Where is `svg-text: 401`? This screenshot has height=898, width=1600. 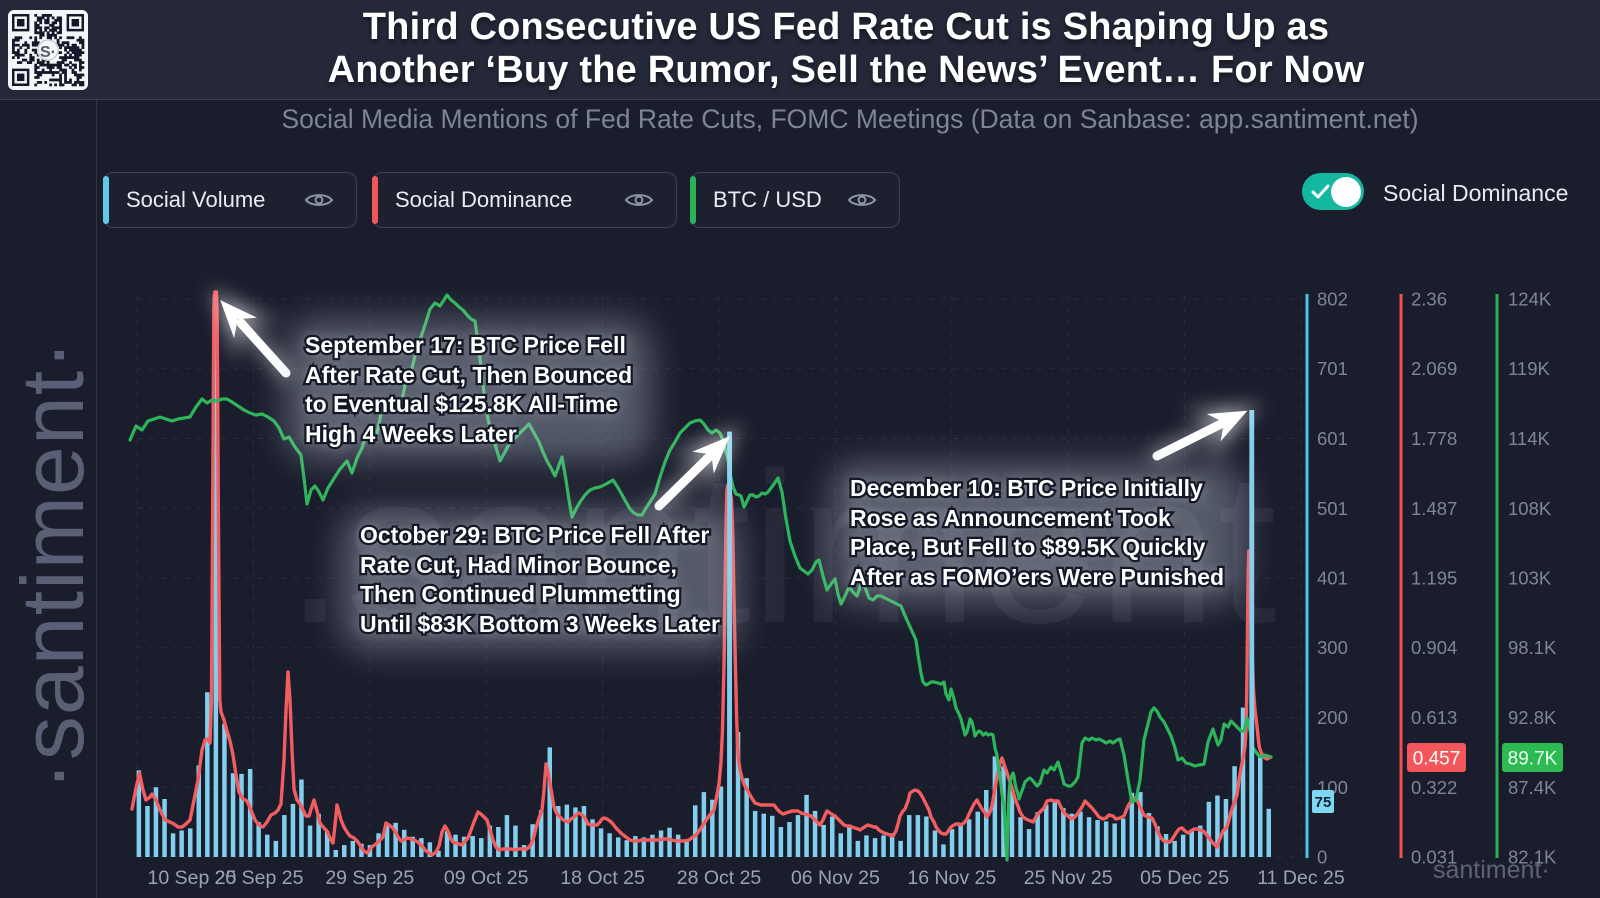 svg-text: 401 is located at coordinates (1332, 578).